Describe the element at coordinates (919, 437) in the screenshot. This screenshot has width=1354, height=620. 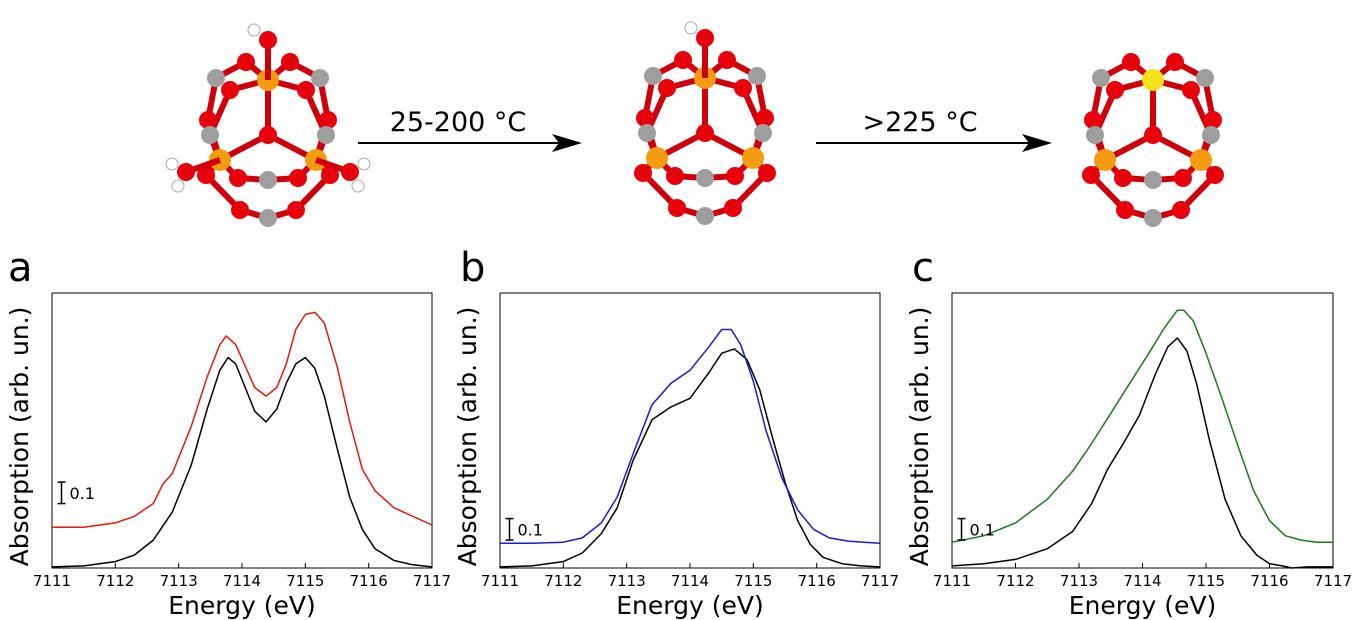
I see `y-axis-label: Absorption (arb. un.)` at that location.